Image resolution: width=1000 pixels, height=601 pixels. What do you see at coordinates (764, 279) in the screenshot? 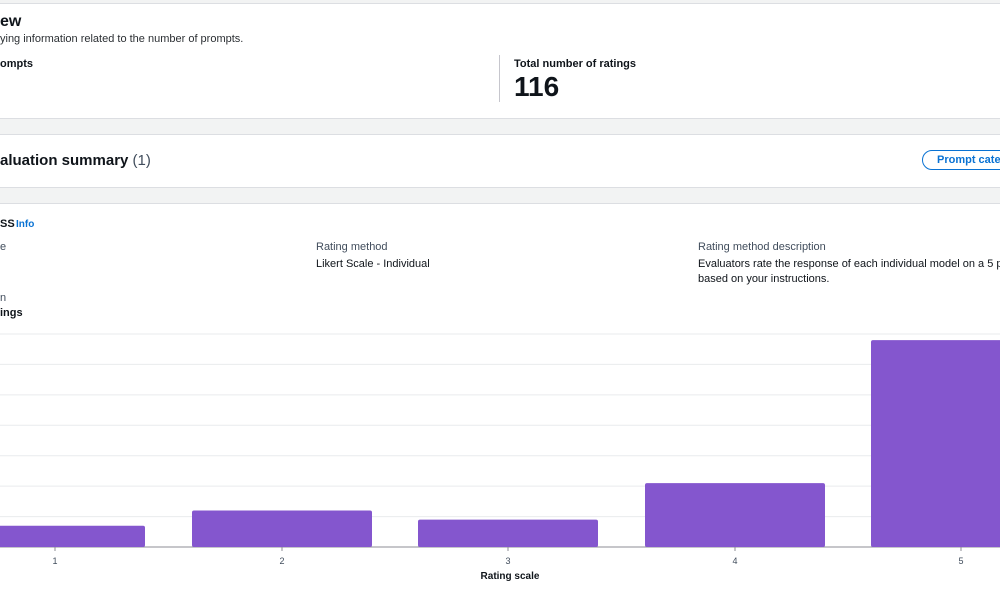
I see `rating-method-description-line2: based on your instructions.` at bounding box center [764, 279].